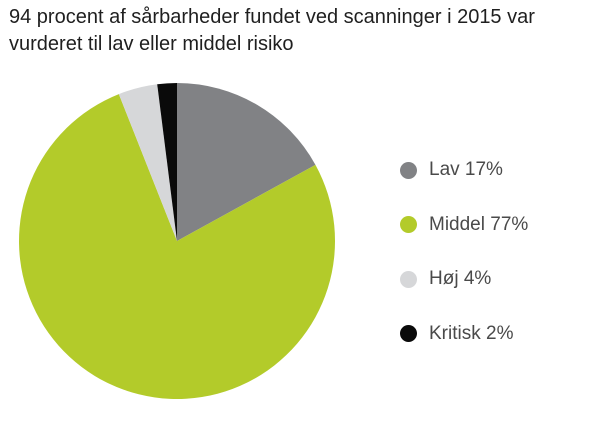 Image resolution: width=615 pixels, height=440 pixels. Describe the element at coordinates (167, 162) in the screenshot. I see `pie-slice-kritisk` at that location.